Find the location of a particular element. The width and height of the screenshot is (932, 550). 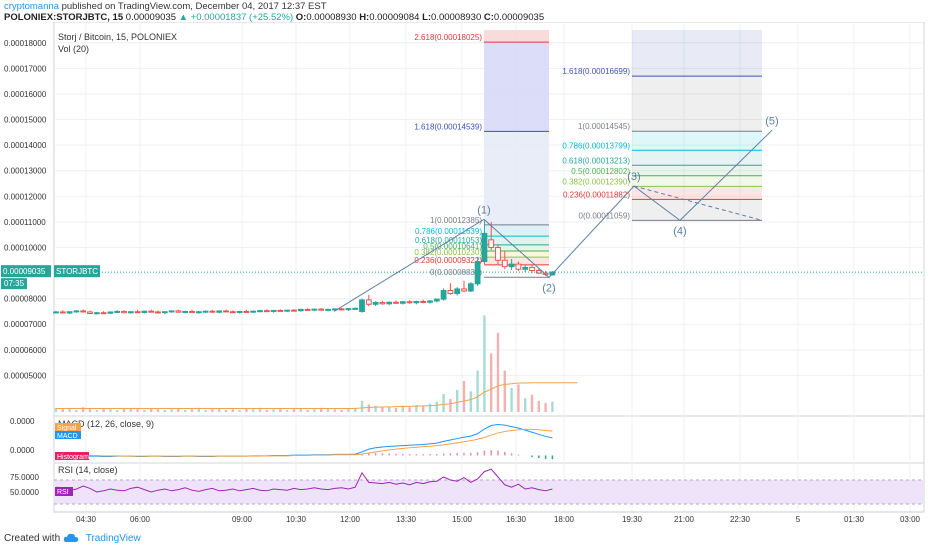

last-price: 0.00009035 is located at coordinates (150, 17).